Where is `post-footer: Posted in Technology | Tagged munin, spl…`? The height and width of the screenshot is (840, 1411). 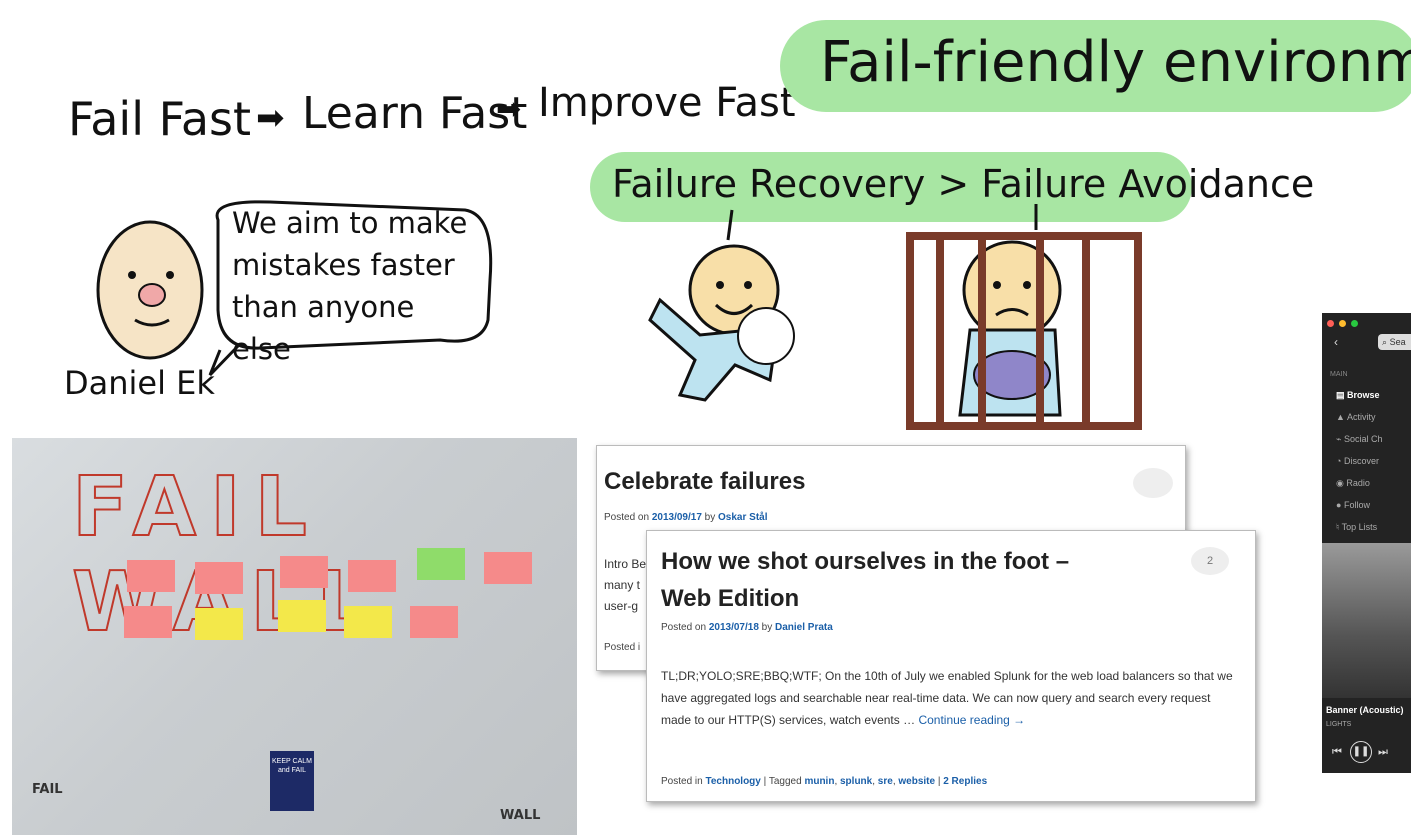 post-footer: Posted in Technology | Tagged munin, spl… is located at coordinates (824, 781).